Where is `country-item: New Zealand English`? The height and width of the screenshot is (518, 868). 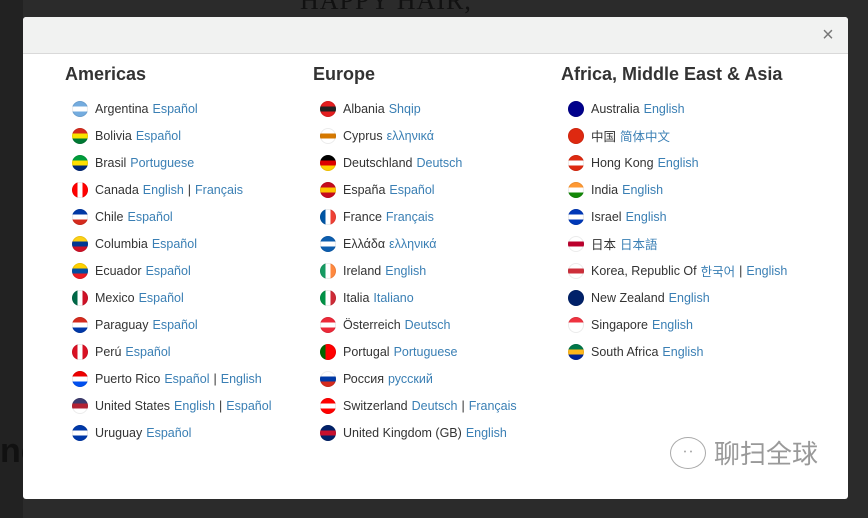
country-item: New Zealand English is located at coordinates (683, 297).